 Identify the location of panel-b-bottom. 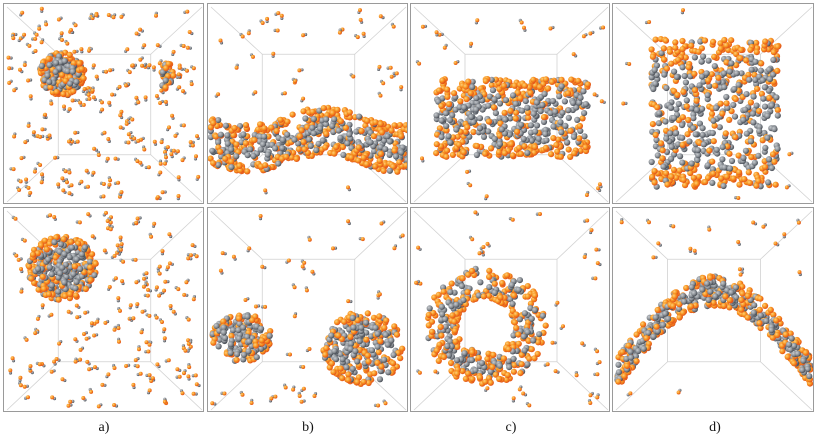
(307, 309).